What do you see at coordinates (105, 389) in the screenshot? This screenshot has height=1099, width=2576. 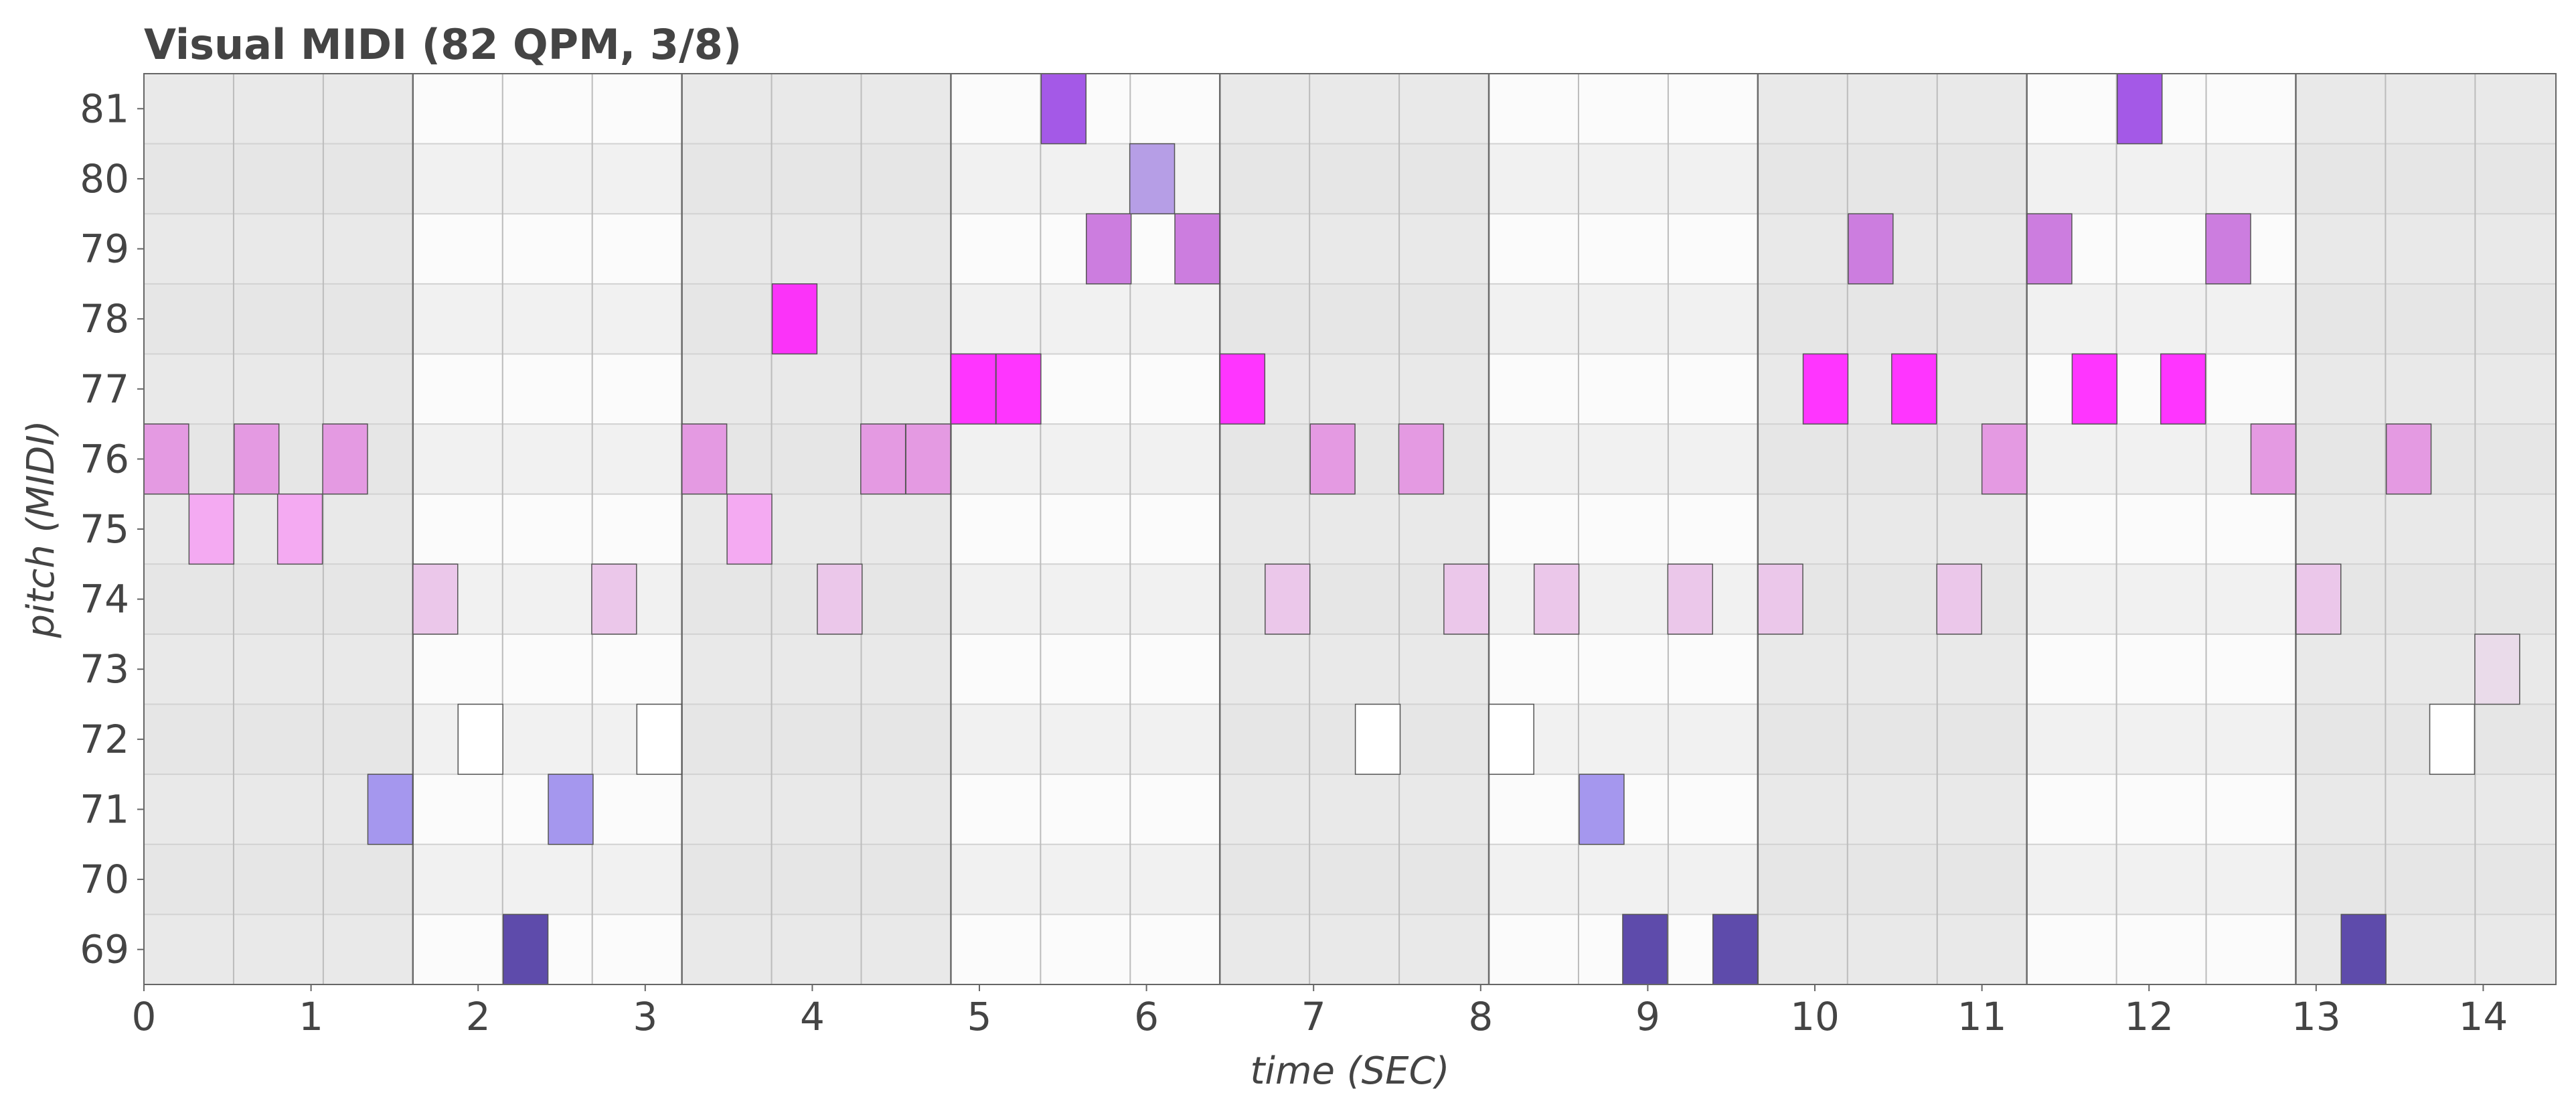 I see `y-tick-label: 77` at bounding box center [105, 389].